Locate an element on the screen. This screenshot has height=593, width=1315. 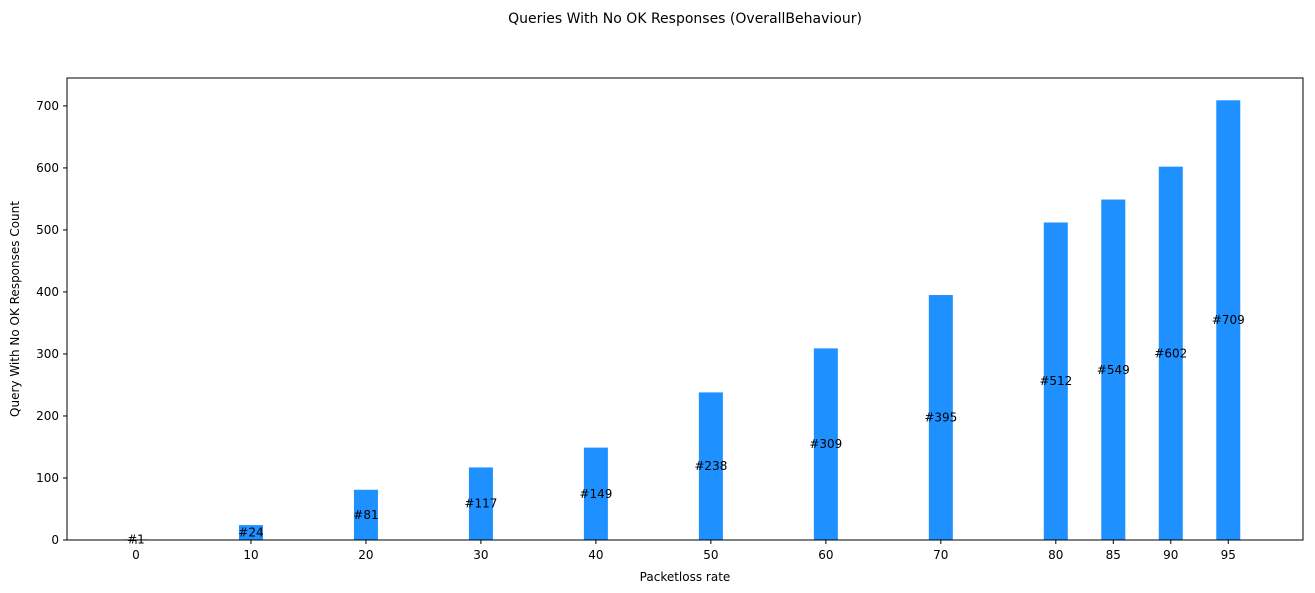
data-label-85: #549 is located at coordinates (1113, 370).